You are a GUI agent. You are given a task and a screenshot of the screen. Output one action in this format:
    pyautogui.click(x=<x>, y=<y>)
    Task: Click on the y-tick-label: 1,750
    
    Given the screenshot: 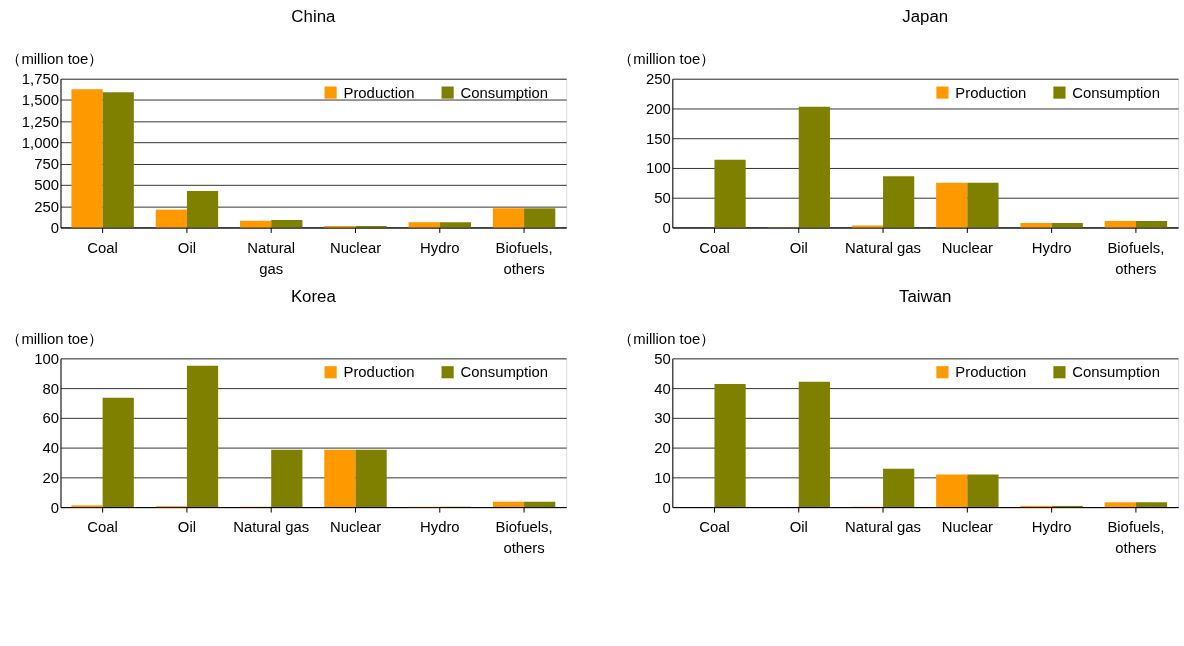 What is the action you would take?
    pyautogui.click(x=40, y=79)
    